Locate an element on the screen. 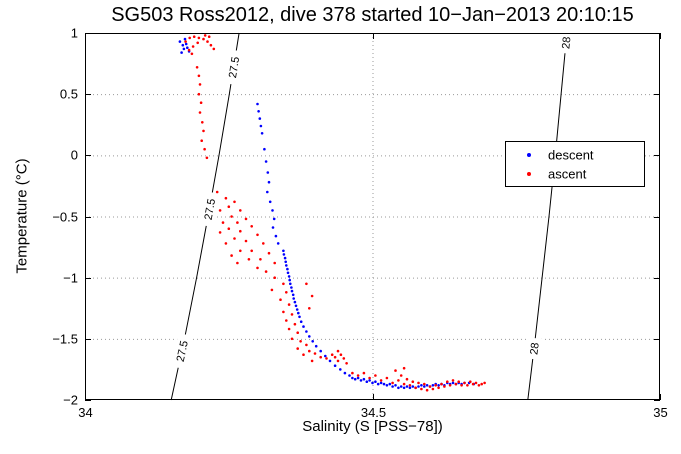 This screenshot has height=454, width=681. y-tick-label: −2 is located at coordinates (70, 400).